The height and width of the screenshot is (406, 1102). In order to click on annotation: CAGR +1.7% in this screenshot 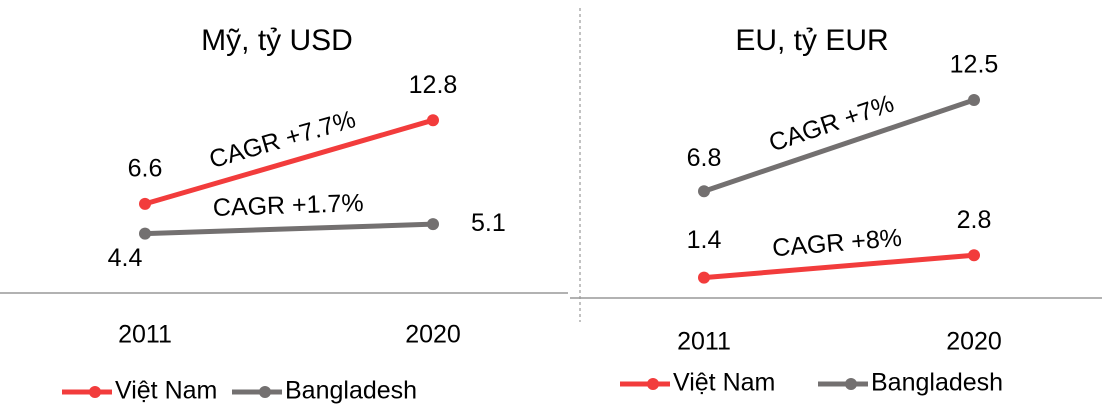, I will do `click(288, 205)`.